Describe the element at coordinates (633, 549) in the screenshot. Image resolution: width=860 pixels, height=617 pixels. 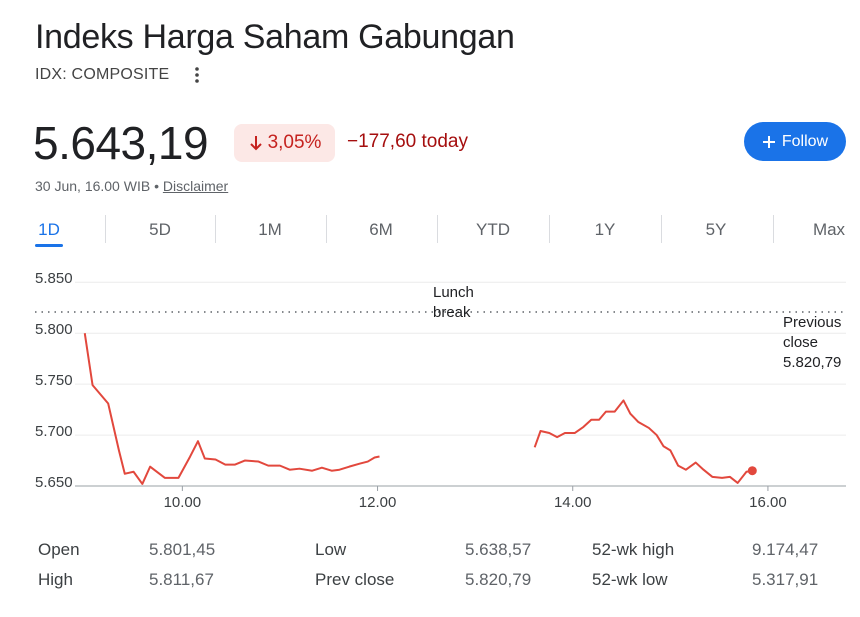
I see `stat-label: 52-wk high` at that location.